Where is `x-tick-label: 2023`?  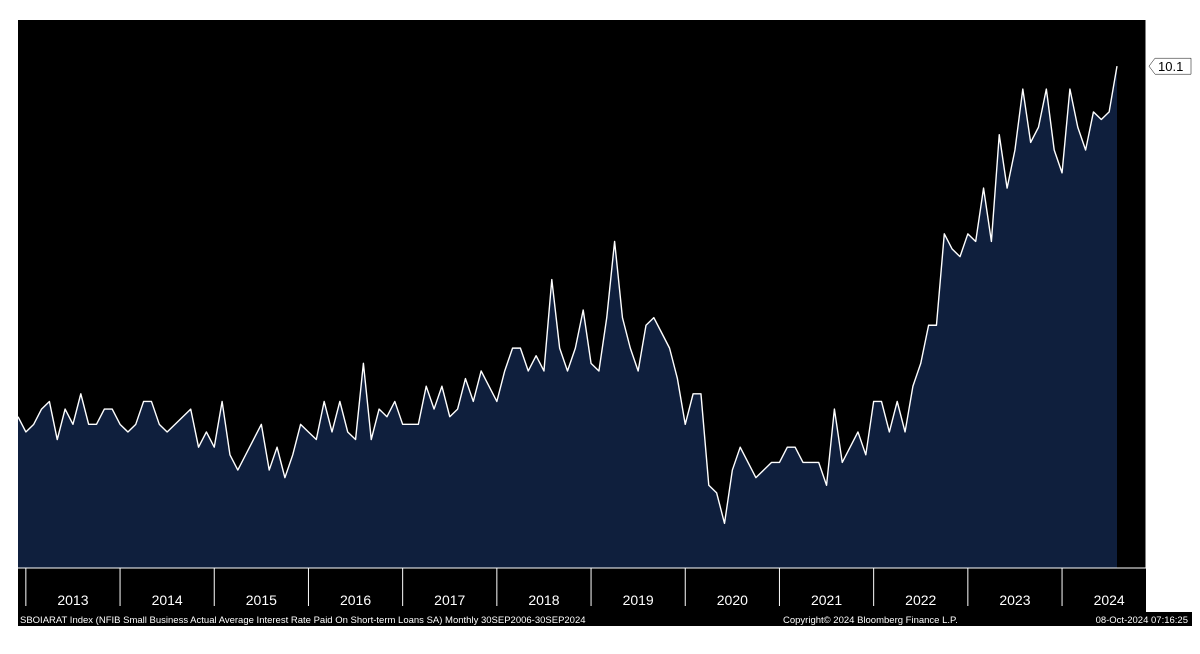 x-tick-label: 2023 is located at coordinates (1014, 600).